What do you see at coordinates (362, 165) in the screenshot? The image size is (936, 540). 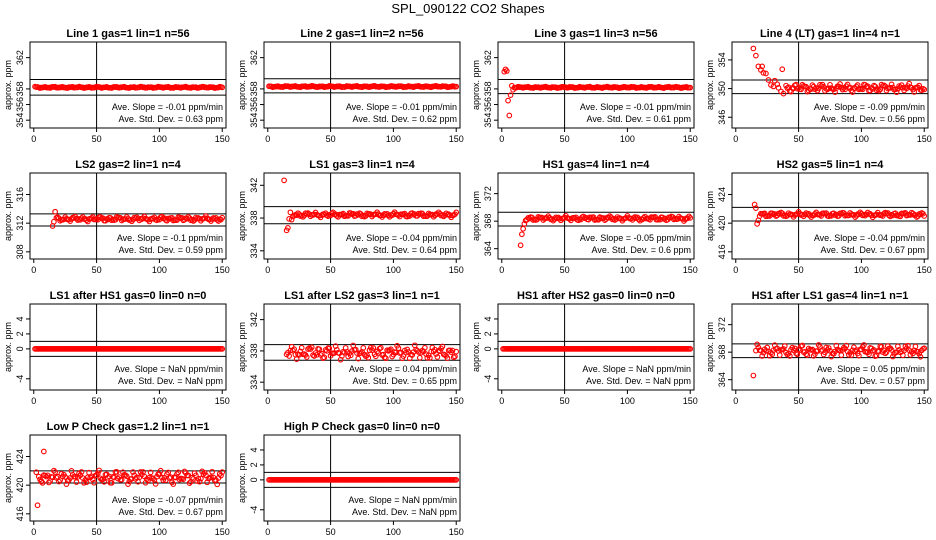 I see `panel-title: LS1 gas=3 lin=1 n=4` at bounding box center [362, 165].